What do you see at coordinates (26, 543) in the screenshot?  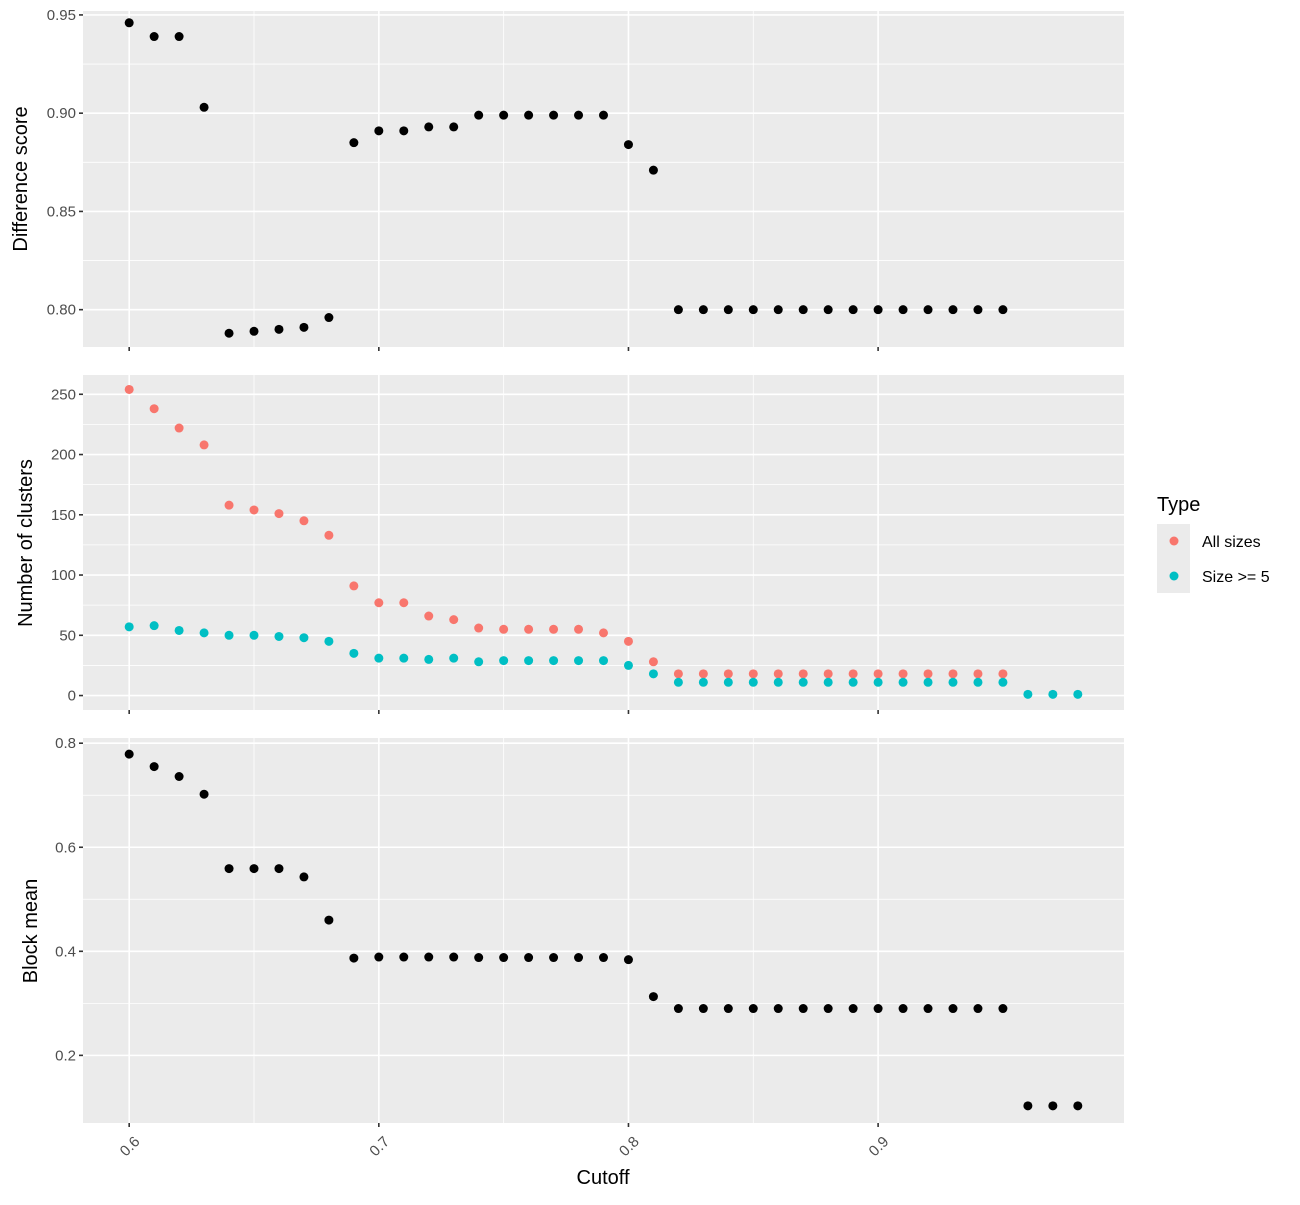 I see `y-axis-title: Number of clusters` at bounding box center [26, 543].